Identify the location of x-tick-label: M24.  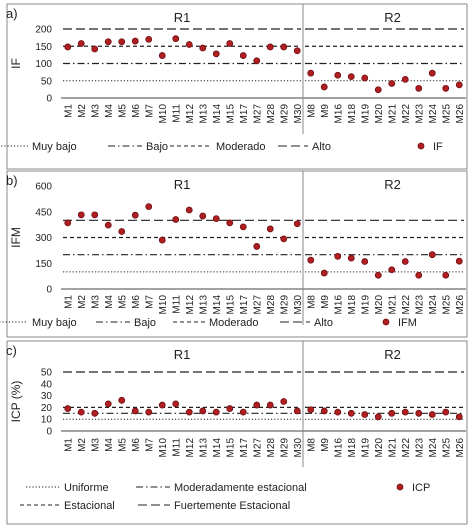
(433, 448).